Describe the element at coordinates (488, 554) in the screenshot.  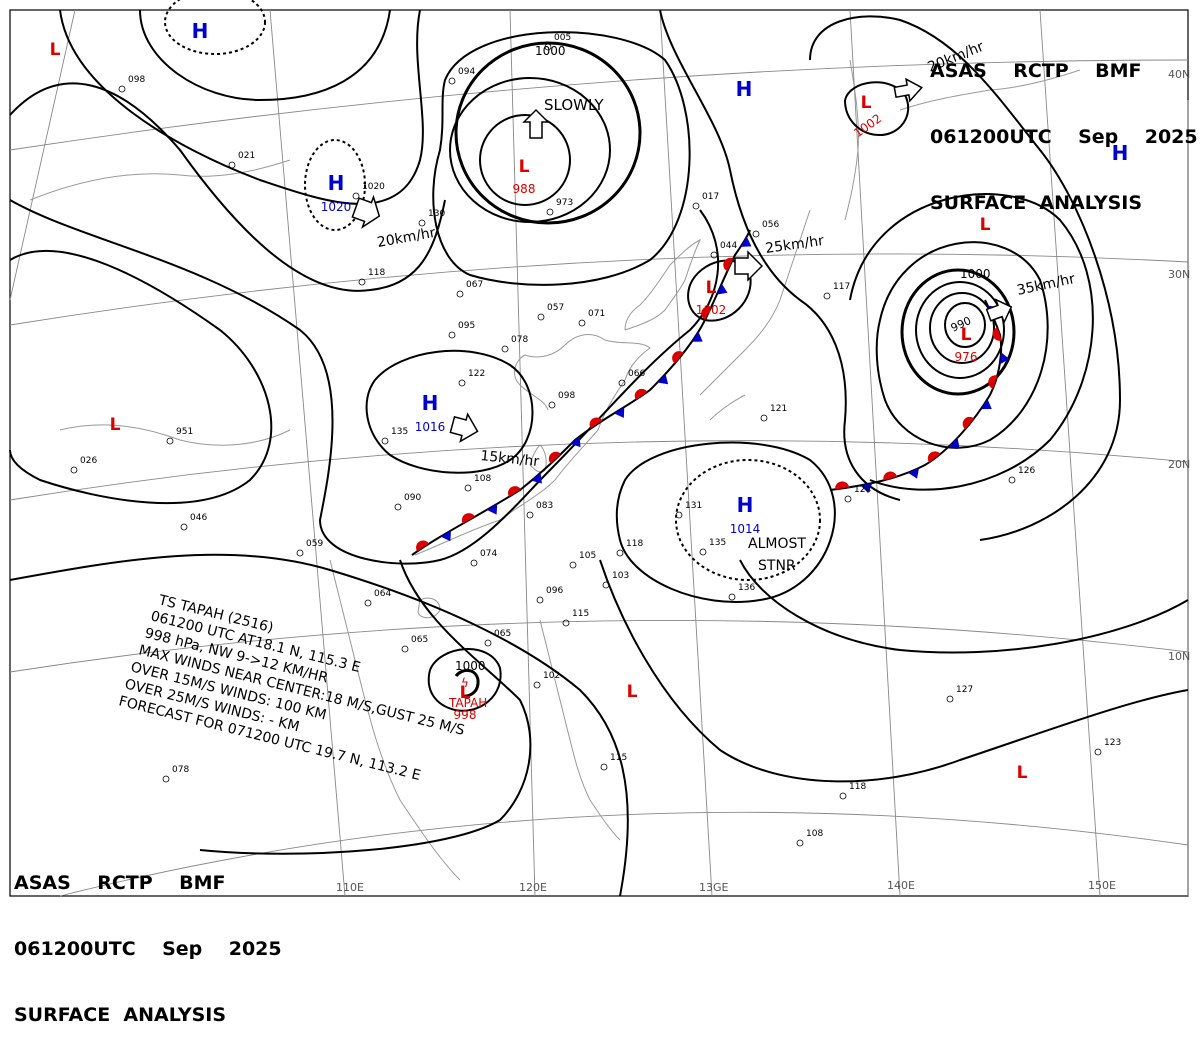
I see `station-pressure: 074` at that location.